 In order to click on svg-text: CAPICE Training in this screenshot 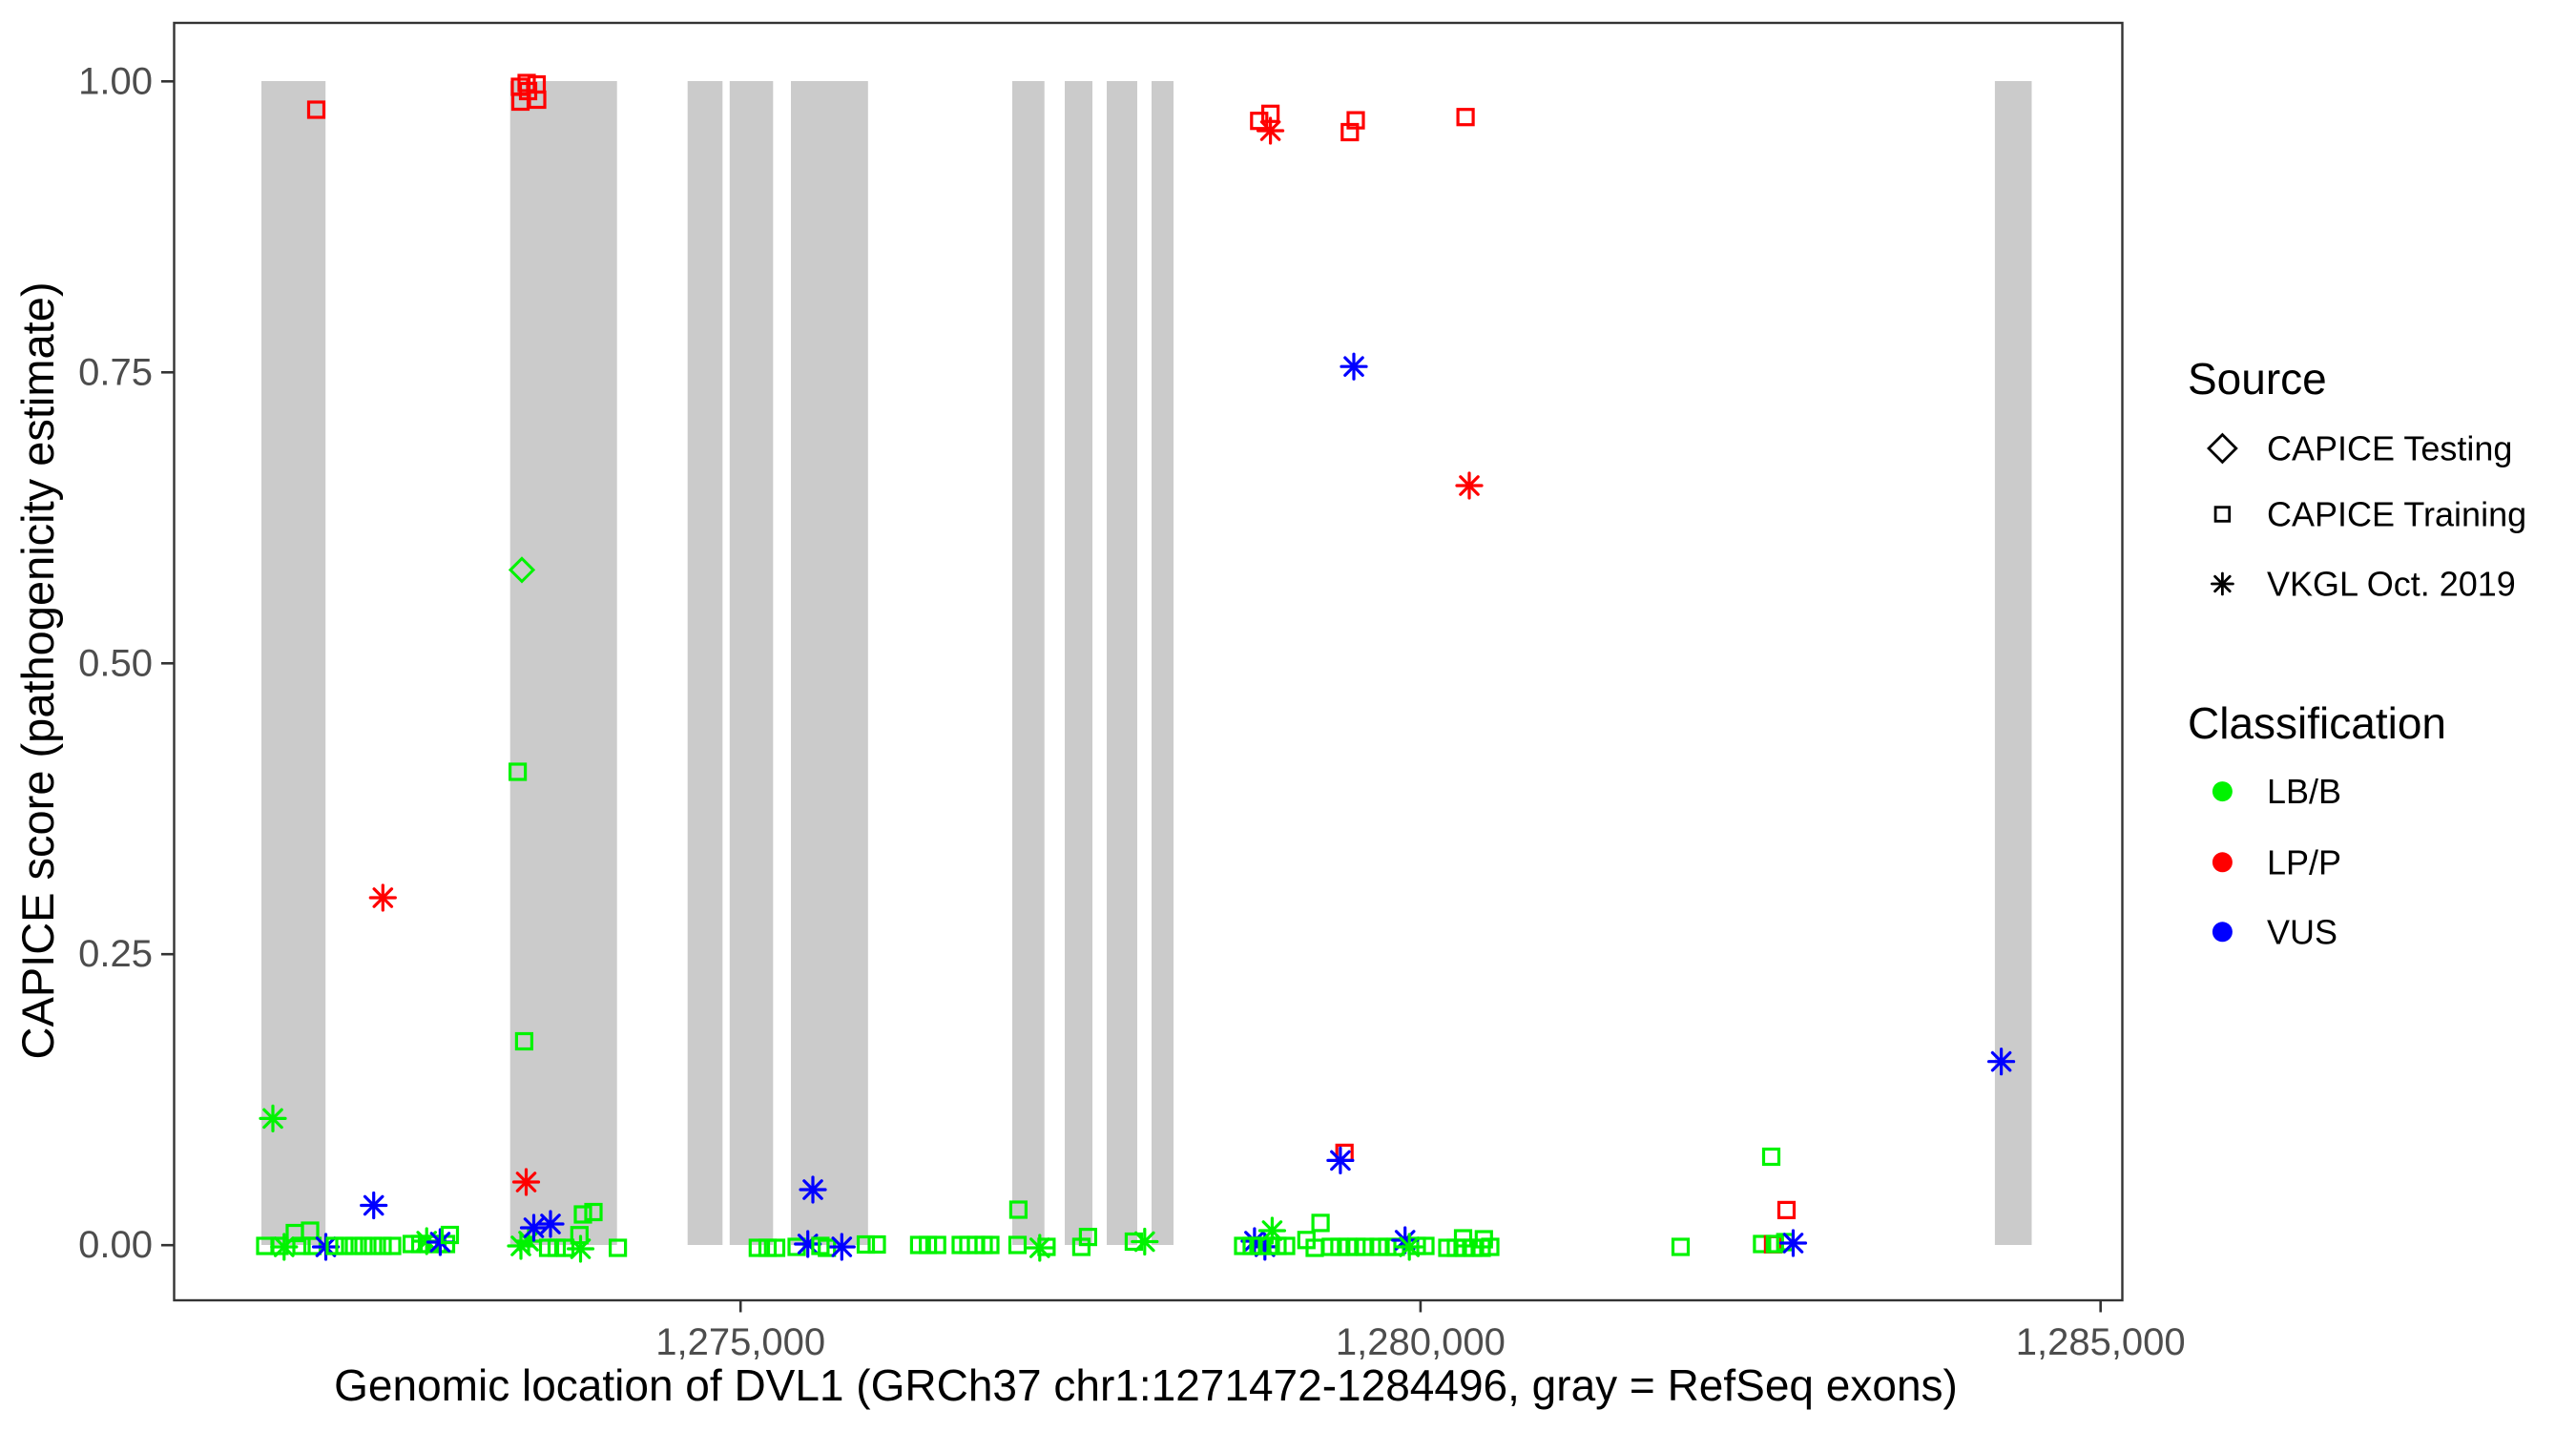, I will do `click(2396, 514)`.